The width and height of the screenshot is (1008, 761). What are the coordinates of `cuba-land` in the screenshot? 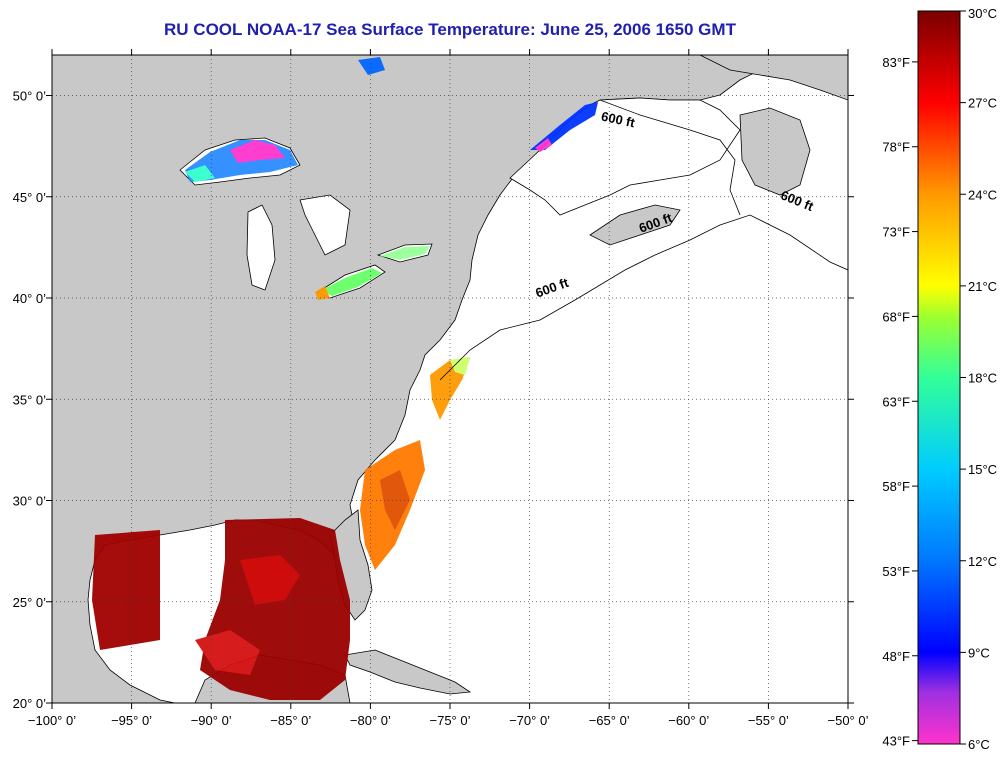 It's located at (408, 672).